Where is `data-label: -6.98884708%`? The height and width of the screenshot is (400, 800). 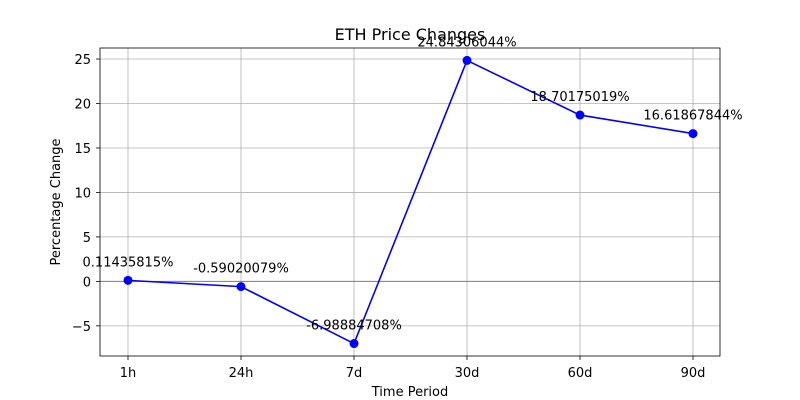
data-label: -6.98884708% is located at coordinates (354, 326).